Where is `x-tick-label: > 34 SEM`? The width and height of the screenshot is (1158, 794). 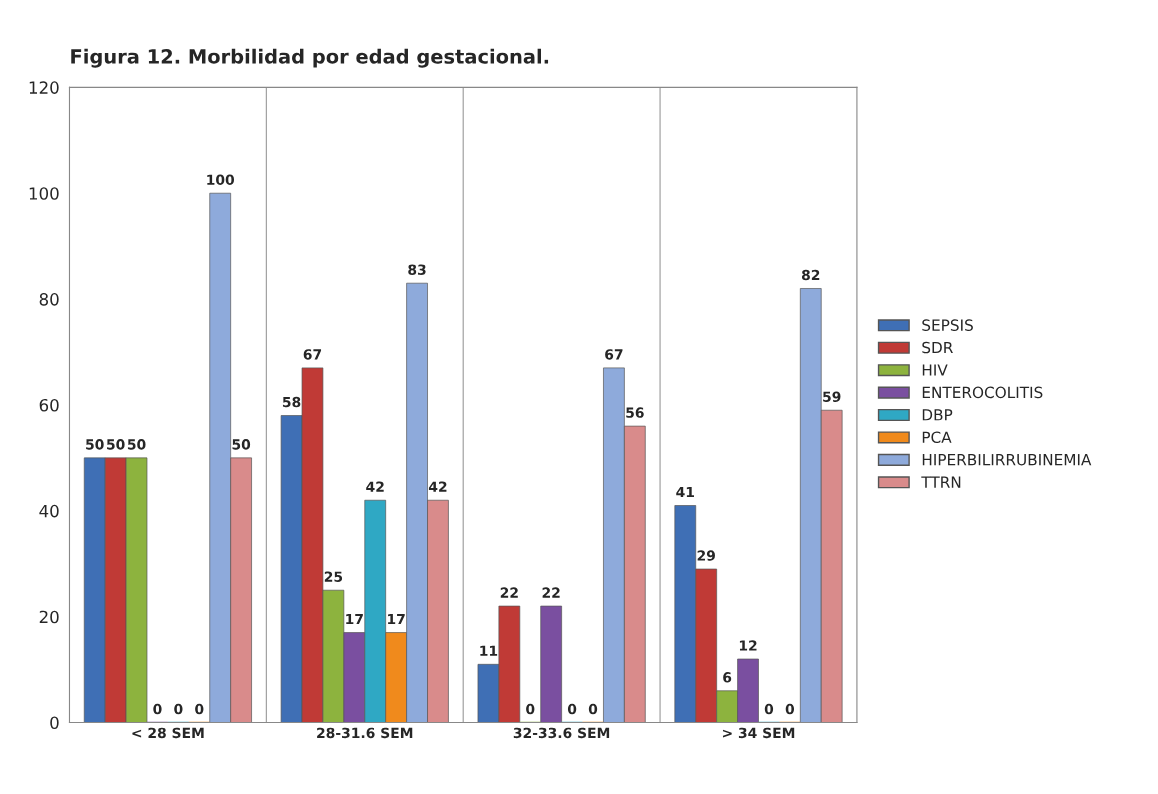 x-tick-label: > 34 SEM is located at coordinates (758, 733).